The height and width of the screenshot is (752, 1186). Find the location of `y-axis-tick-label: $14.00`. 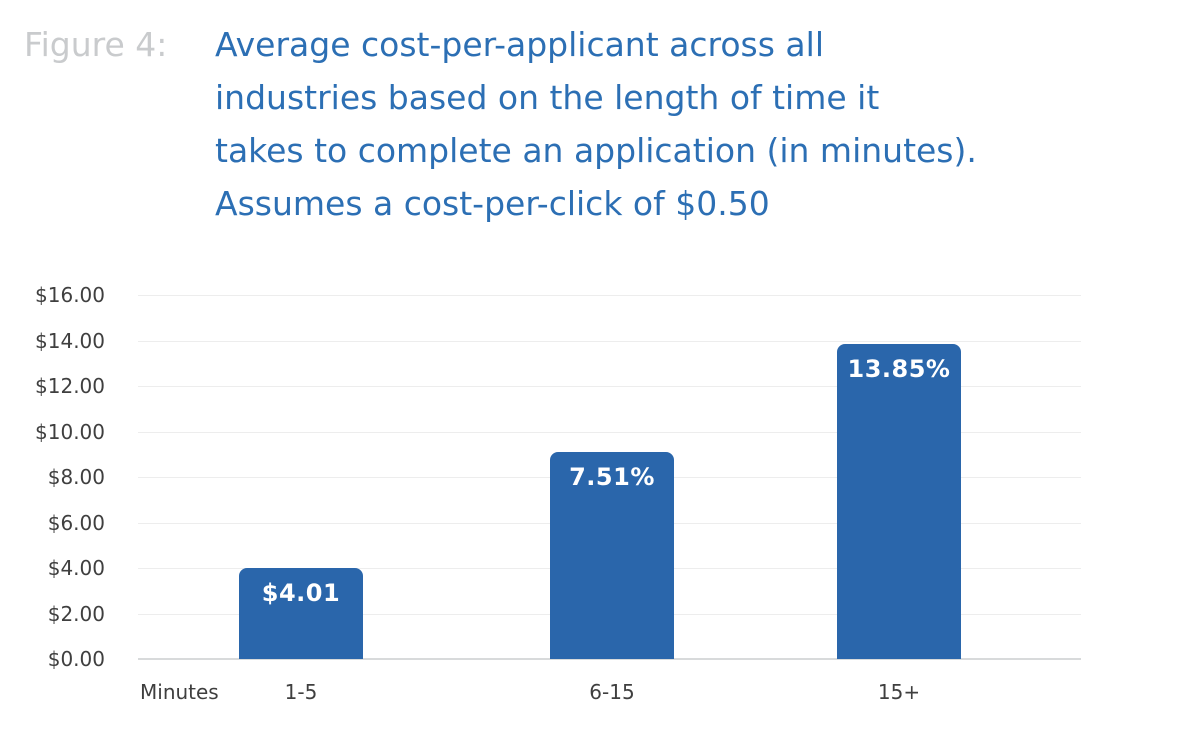

y-axis-tick-label: $14.00 is located at coordinates (70, 340).